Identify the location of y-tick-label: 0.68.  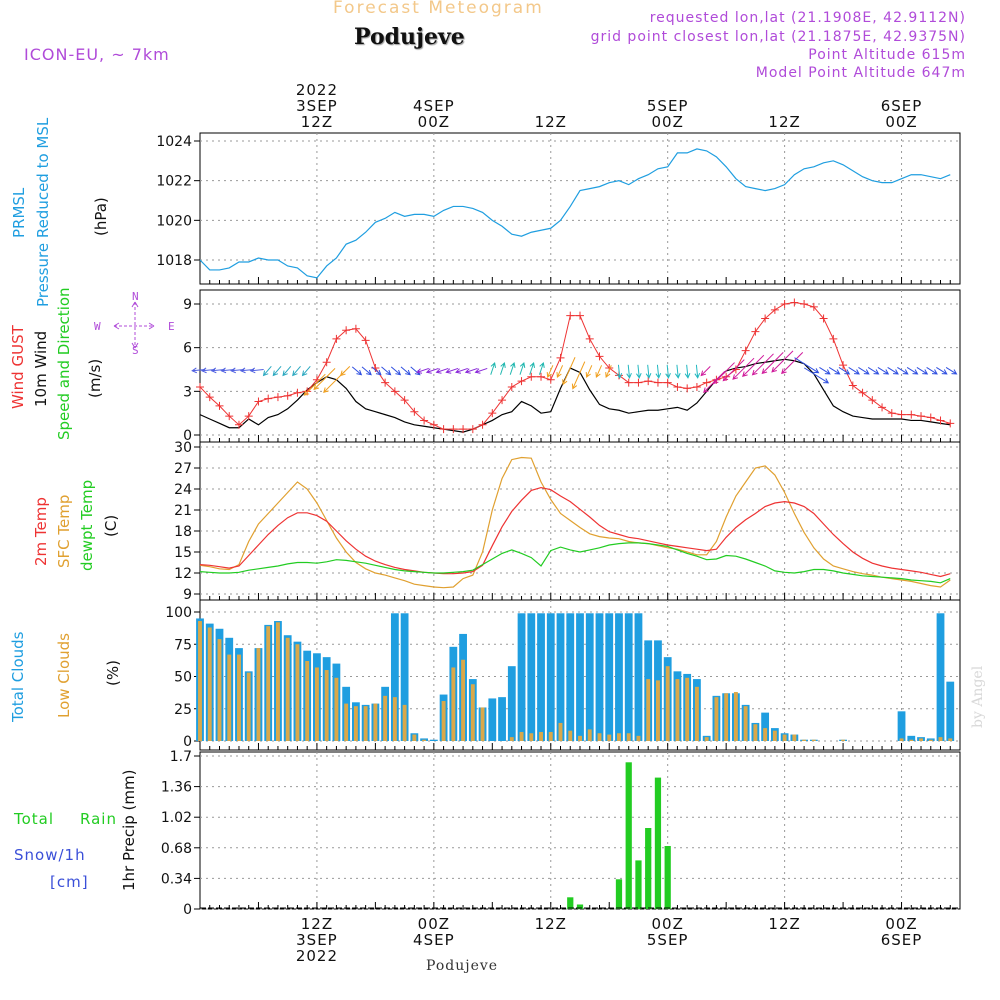
(176, 849).